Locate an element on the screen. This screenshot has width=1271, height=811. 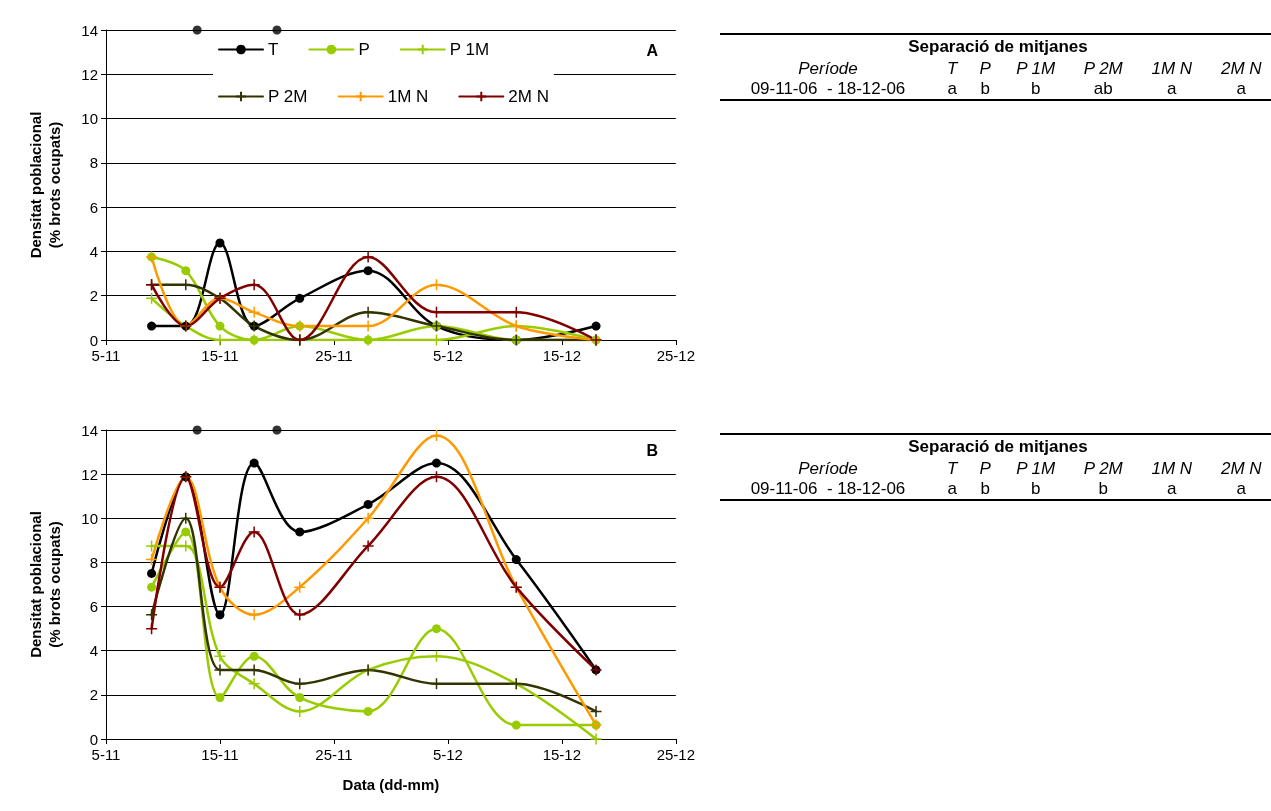
x-axis-title: Data (dd-mm) is located at coordinates (391, 784).